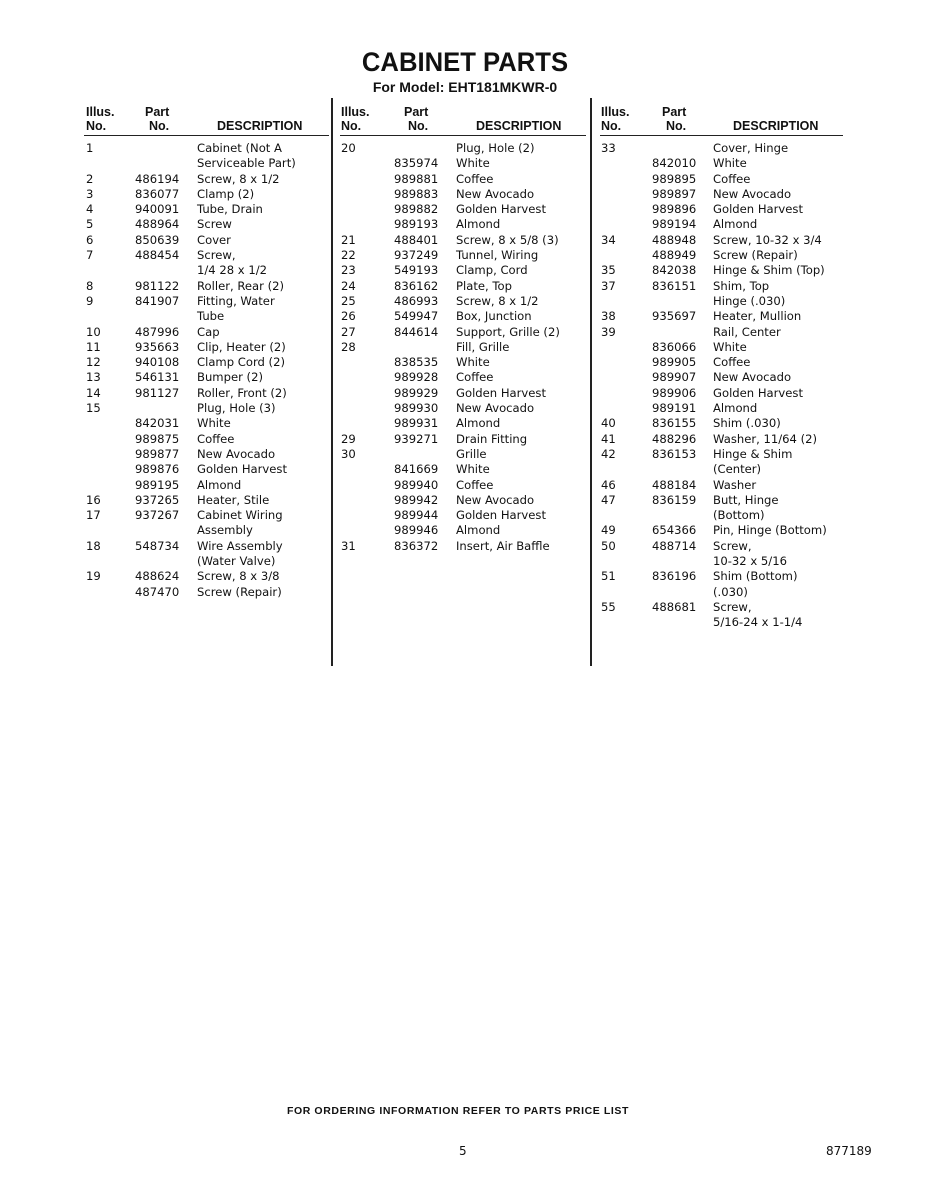  Describe the element at coordinates (608, 453) in the screenshot. I see `illus-no: 42` at that location.